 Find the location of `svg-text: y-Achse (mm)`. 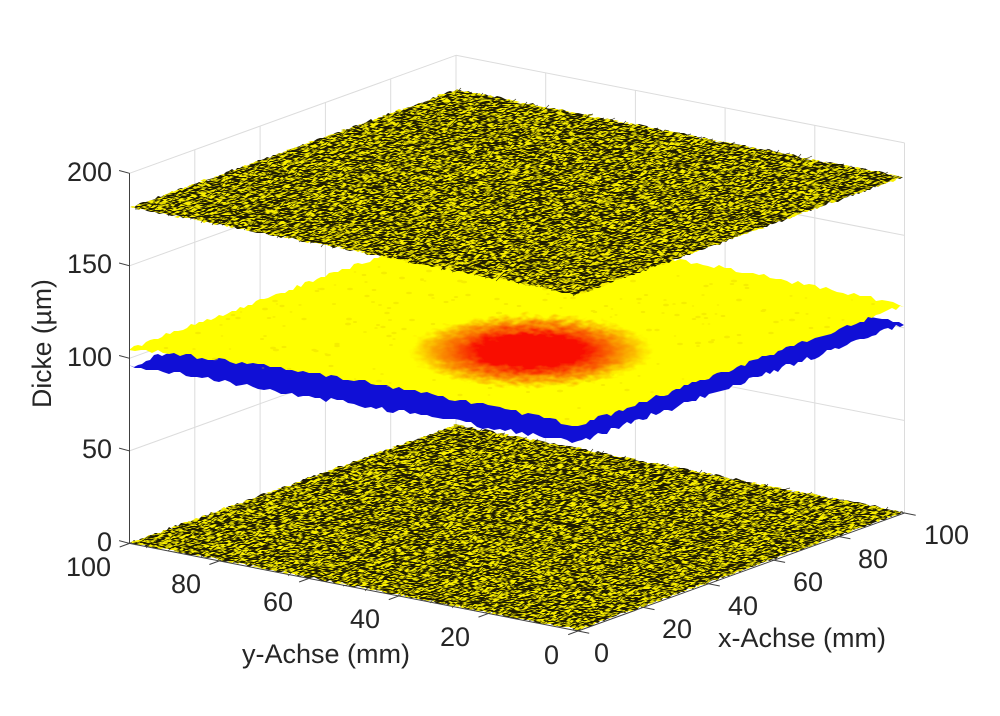

svg-text: y-Achse (mm) is located at coordinates (326, 654).